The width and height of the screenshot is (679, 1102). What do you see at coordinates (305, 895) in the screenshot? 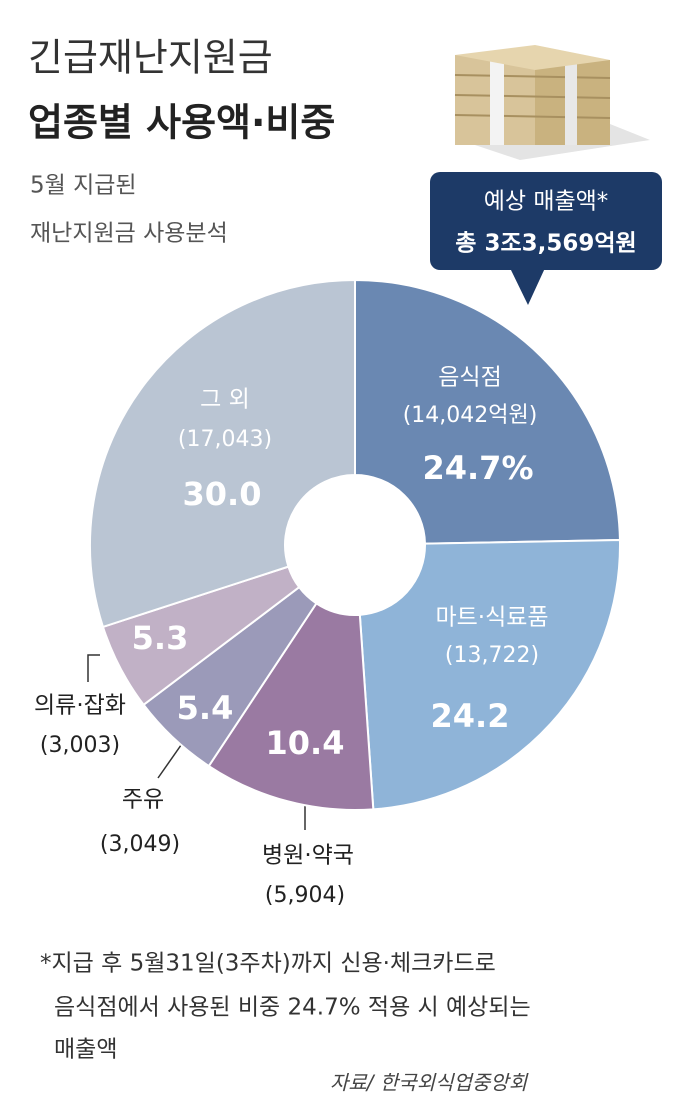
I see `slice-amount: (5,904)` at bounding box center [305, 895].